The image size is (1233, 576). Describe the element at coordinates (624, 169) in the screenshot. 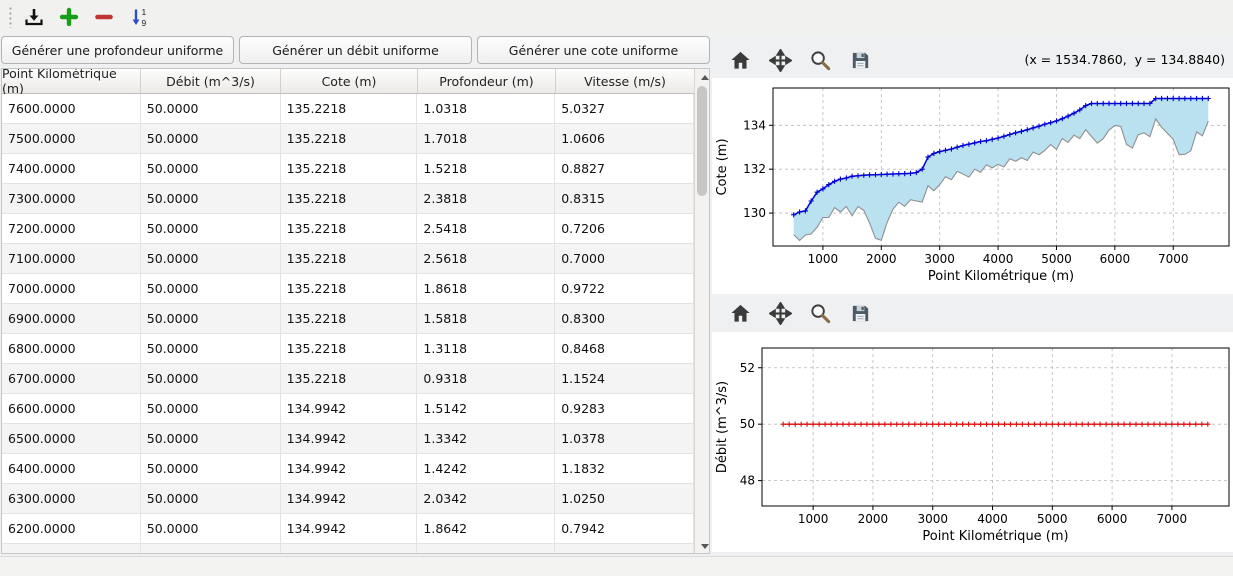

I see `table-cell: 0.8827` at that location.